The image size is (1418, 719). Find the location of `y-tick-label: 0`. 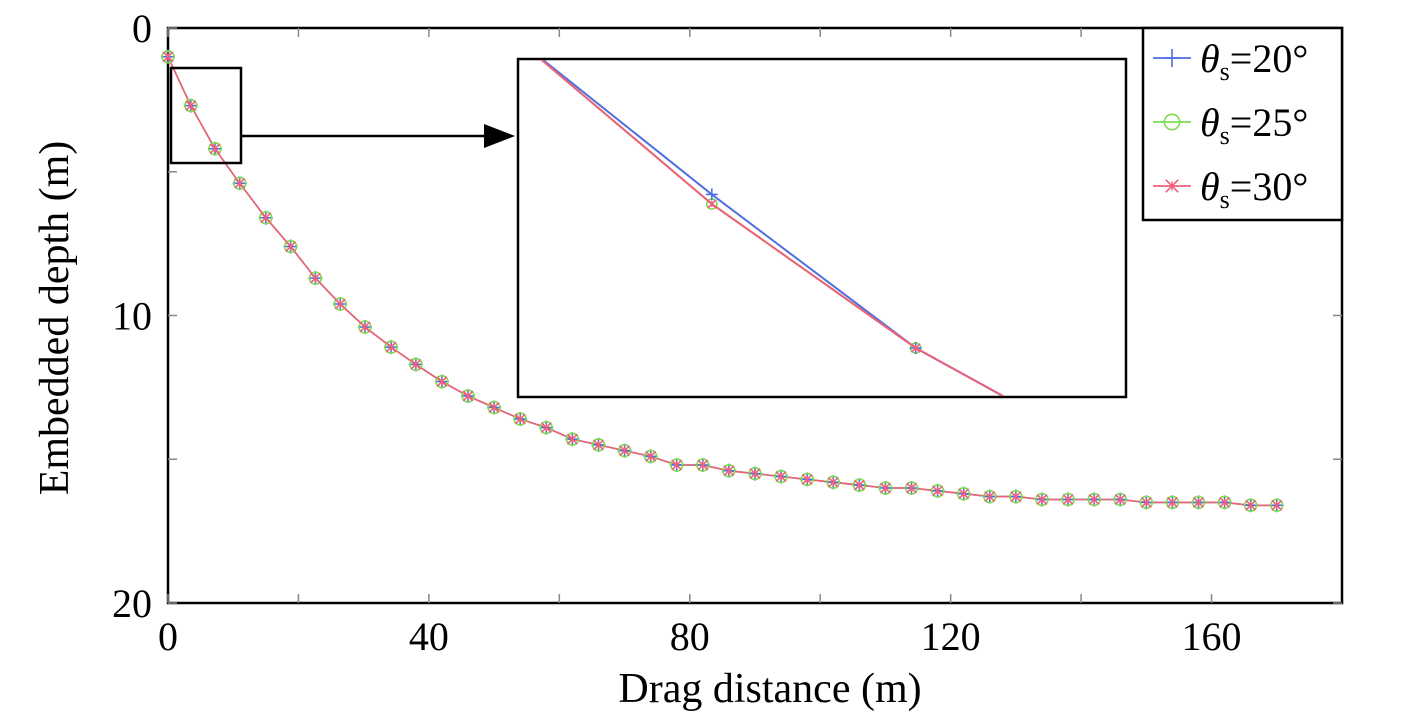

y-tick-label: 0 is located at coordinates (142, 28).